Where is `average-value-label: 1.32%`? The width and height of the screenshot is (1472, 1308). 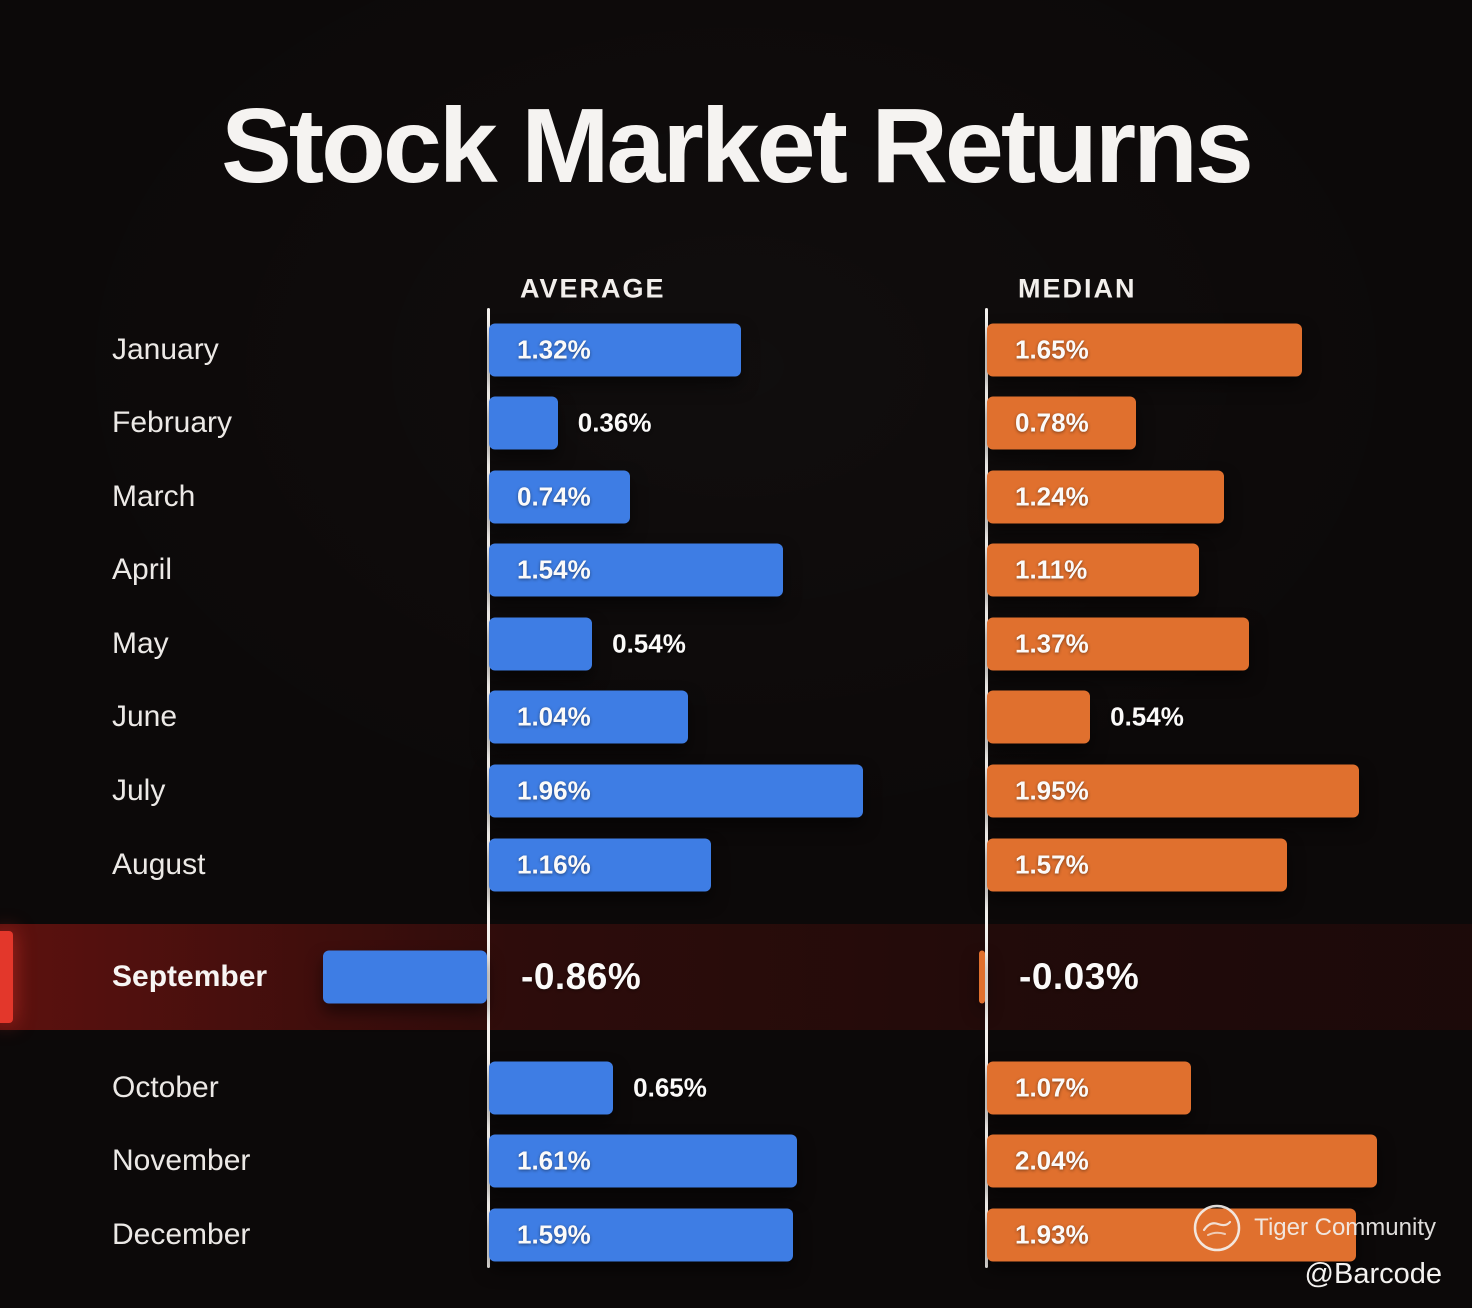 average-value-label: 1.32% is located at coordinates (554, 349).